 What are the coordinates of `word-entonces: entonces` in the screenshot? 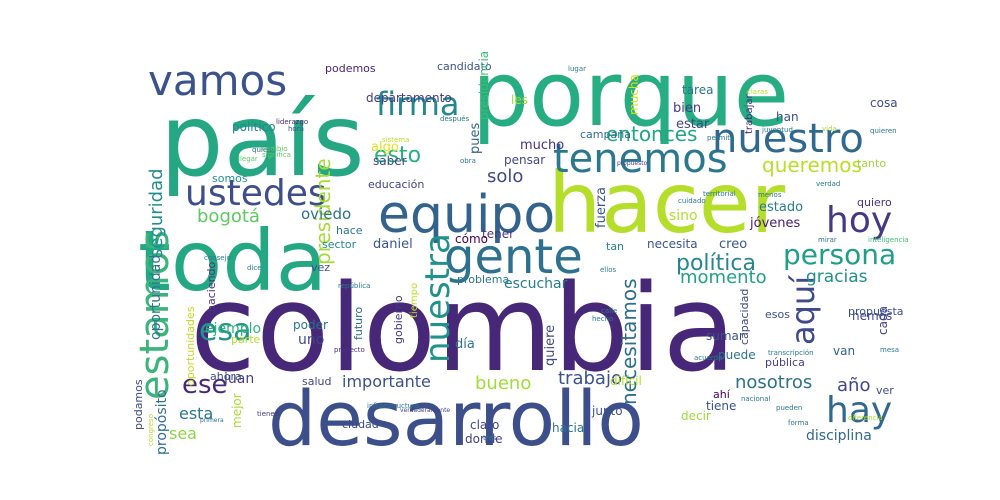 It's located at (651, 134).